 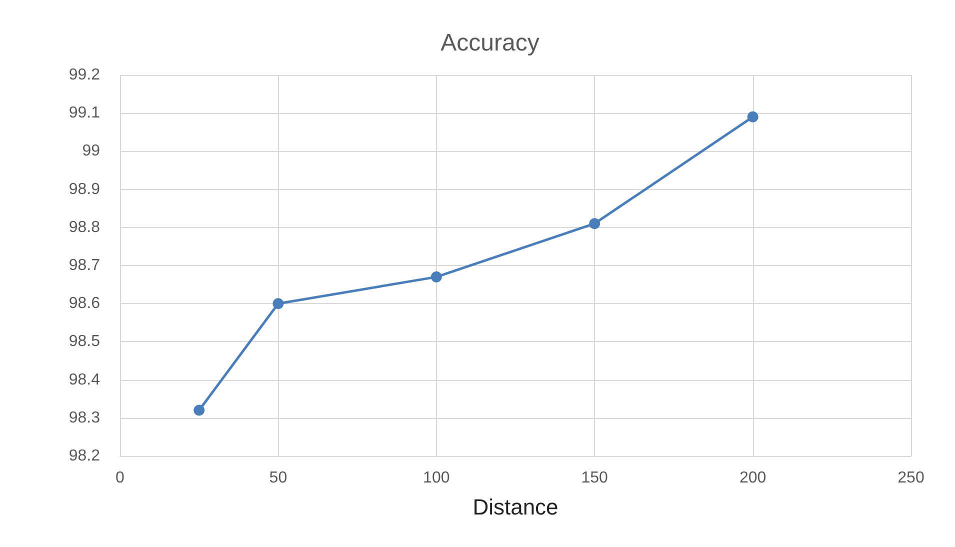 What do you see at coordinates (84, 341) in the screenshot?
I see `y-tick-label: 98.5` at bounding box center [84, 341].